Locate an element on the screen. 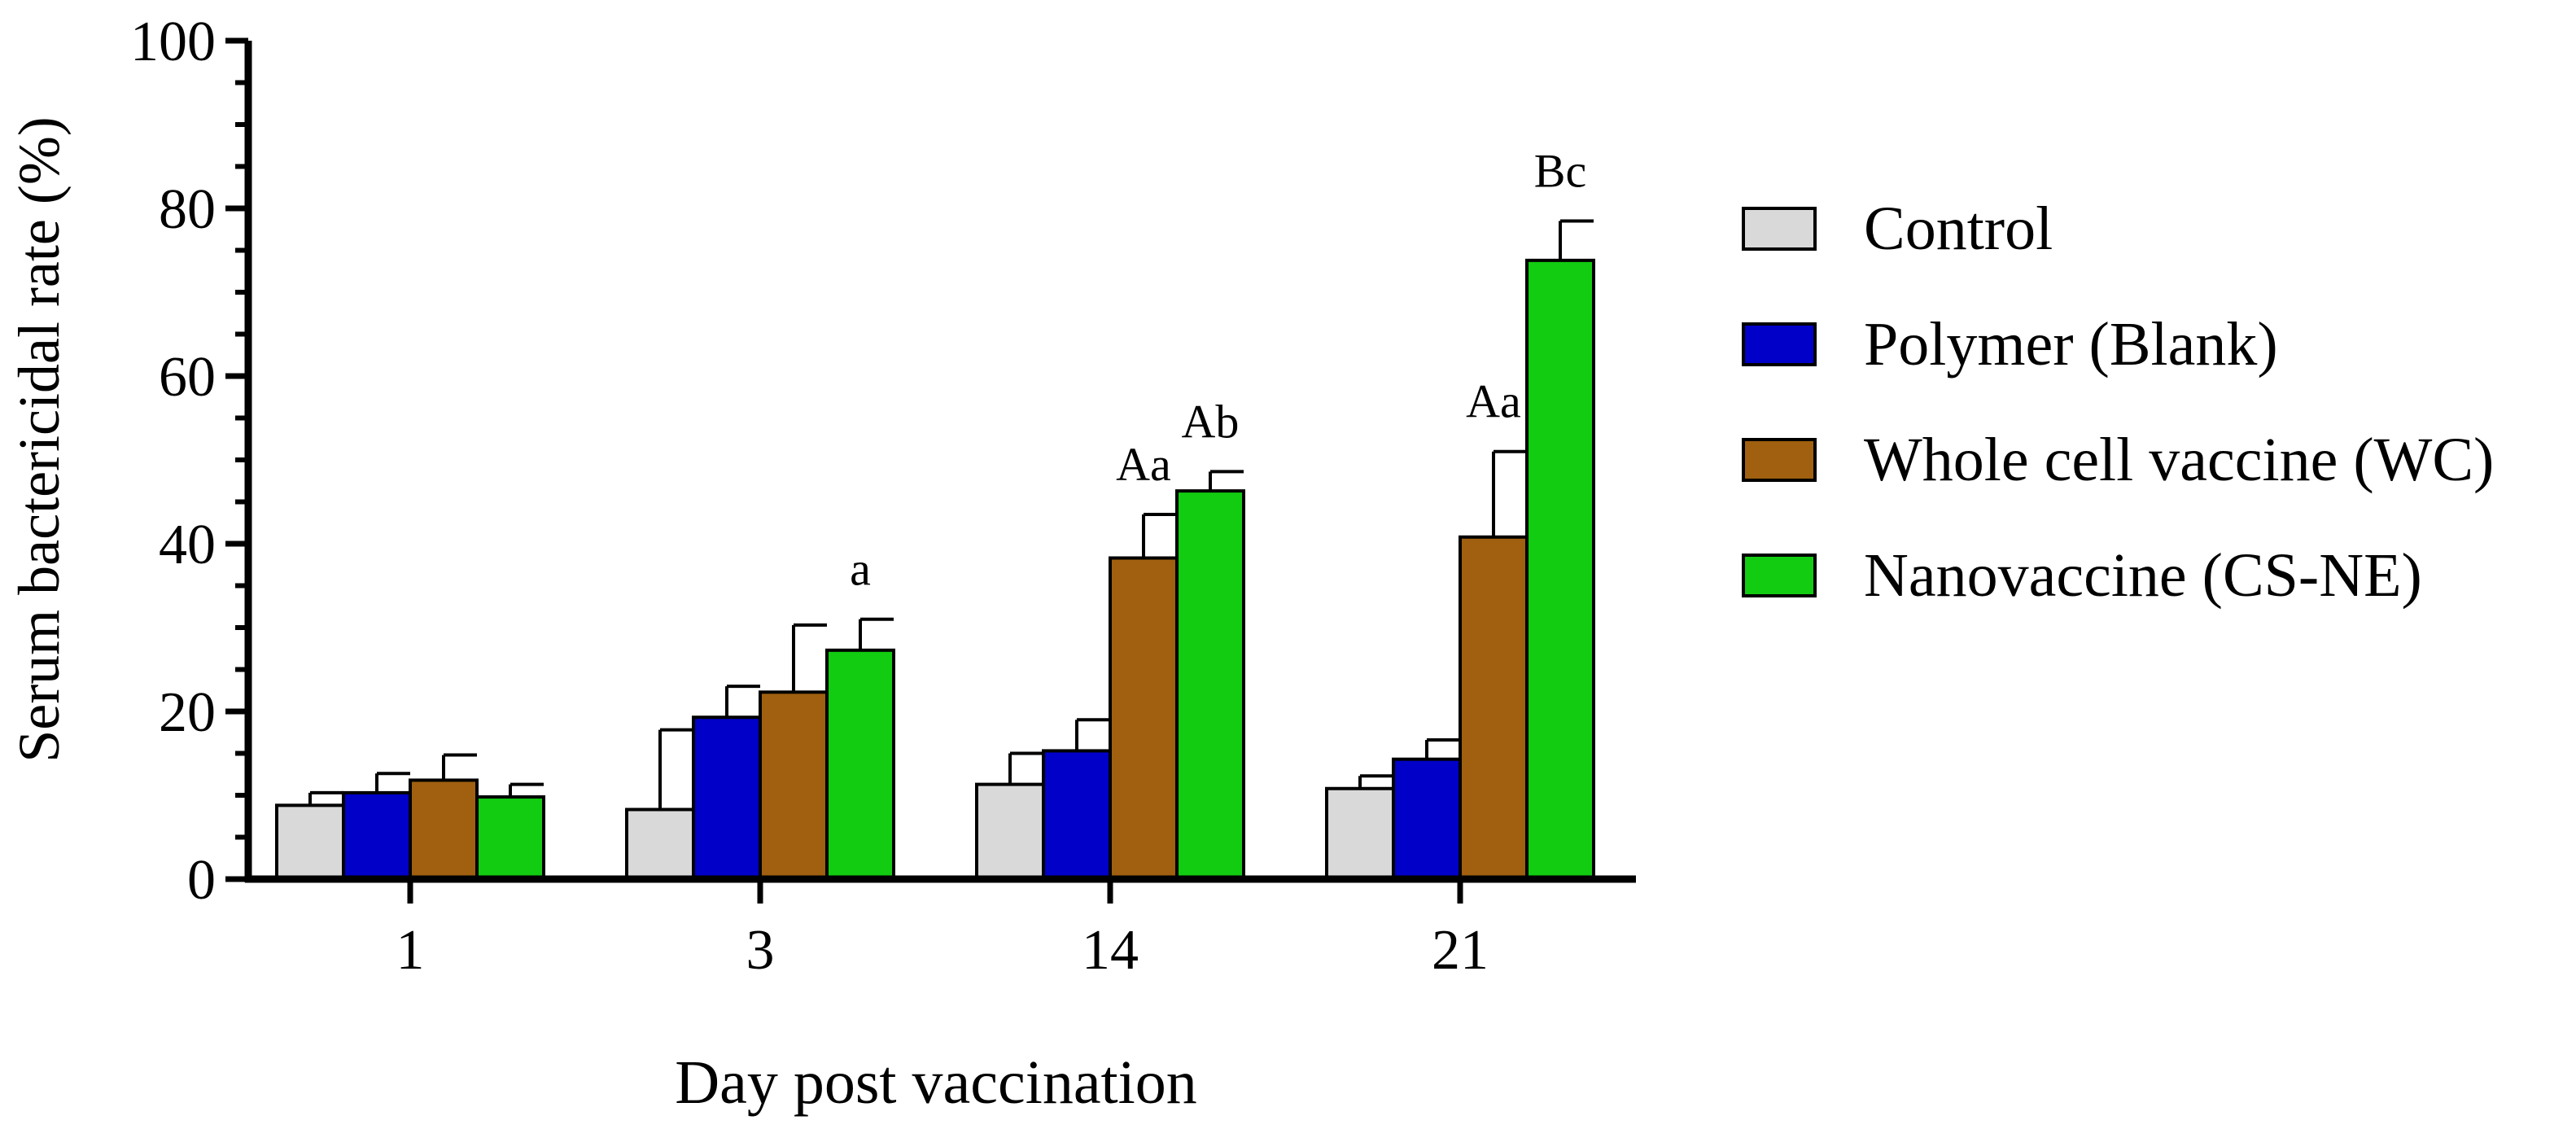 This screenshot has height=1129, width=2576. annotation-whole-cell-vaccine-wc-day-14: Aa is located at coordinates (1143, 465).